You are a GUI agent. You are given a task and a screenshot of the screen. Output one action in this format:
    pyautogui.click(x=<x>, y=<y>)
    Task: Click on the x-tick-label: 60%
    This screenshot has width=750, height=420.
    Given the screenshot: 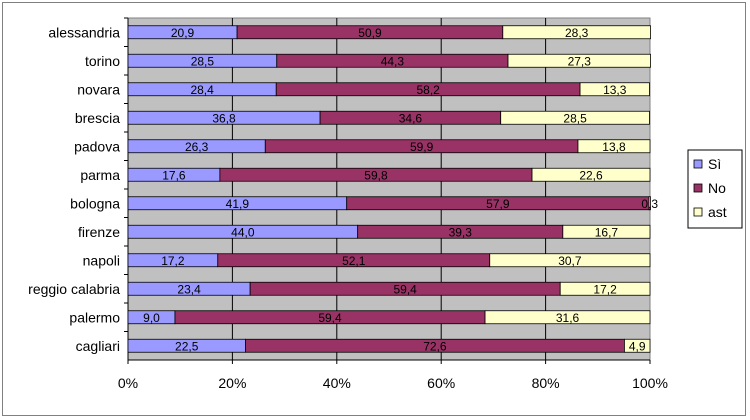 What is the action you would take?
    pyautogui.click(x=441, y=383)
    